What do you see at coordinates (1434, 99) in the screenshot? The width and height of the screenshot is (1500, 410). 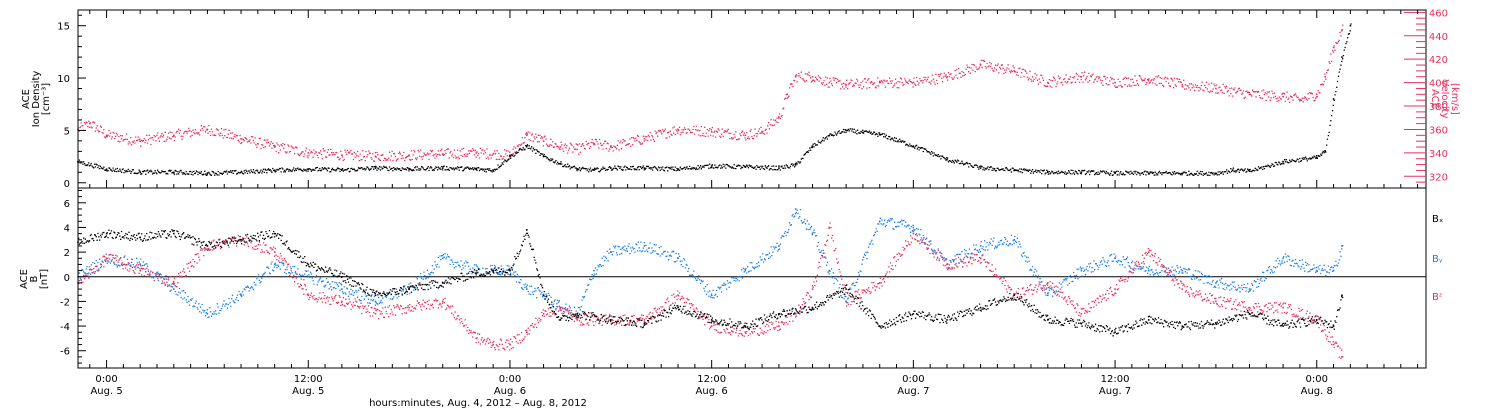 I see `velocity-label-line1: ACE` at bounding box center [1434, 99].